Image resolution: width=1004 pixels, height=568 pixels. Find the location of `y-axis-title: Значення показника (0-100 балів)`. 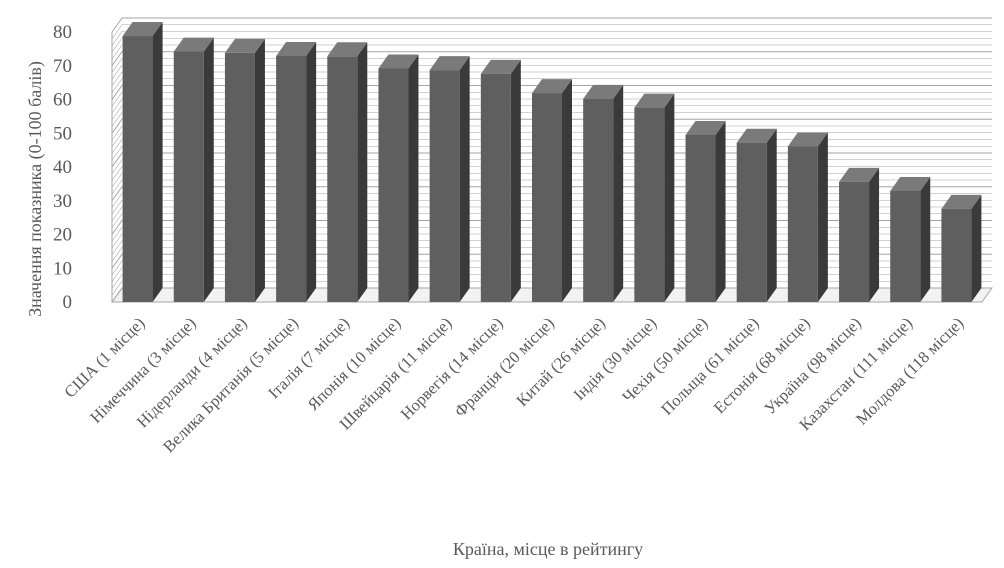

y-axis-title: Значення показника (0-100 балів) is located at coordinates (35, 189).